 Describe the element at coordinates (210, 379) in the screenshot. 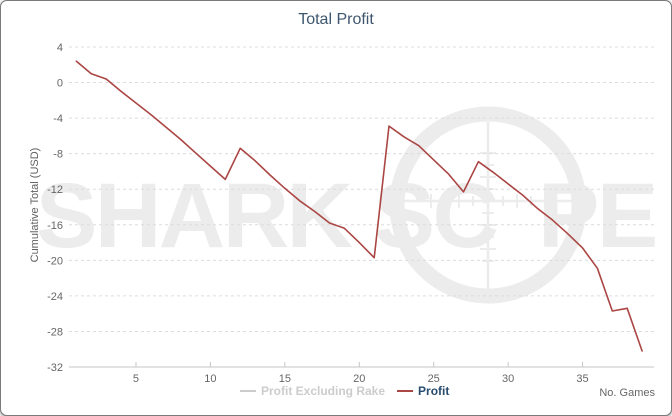

I see `x-tick-label: 10` at that location.